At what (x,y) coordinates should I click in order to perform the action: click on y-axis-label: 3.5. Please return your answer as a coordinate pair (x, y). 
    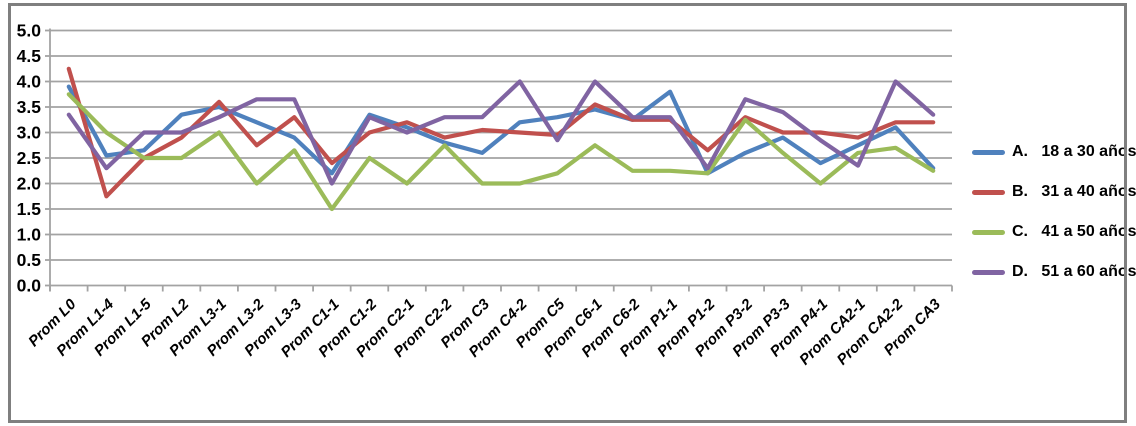
    Looking at the image, I should click on (29, 107).